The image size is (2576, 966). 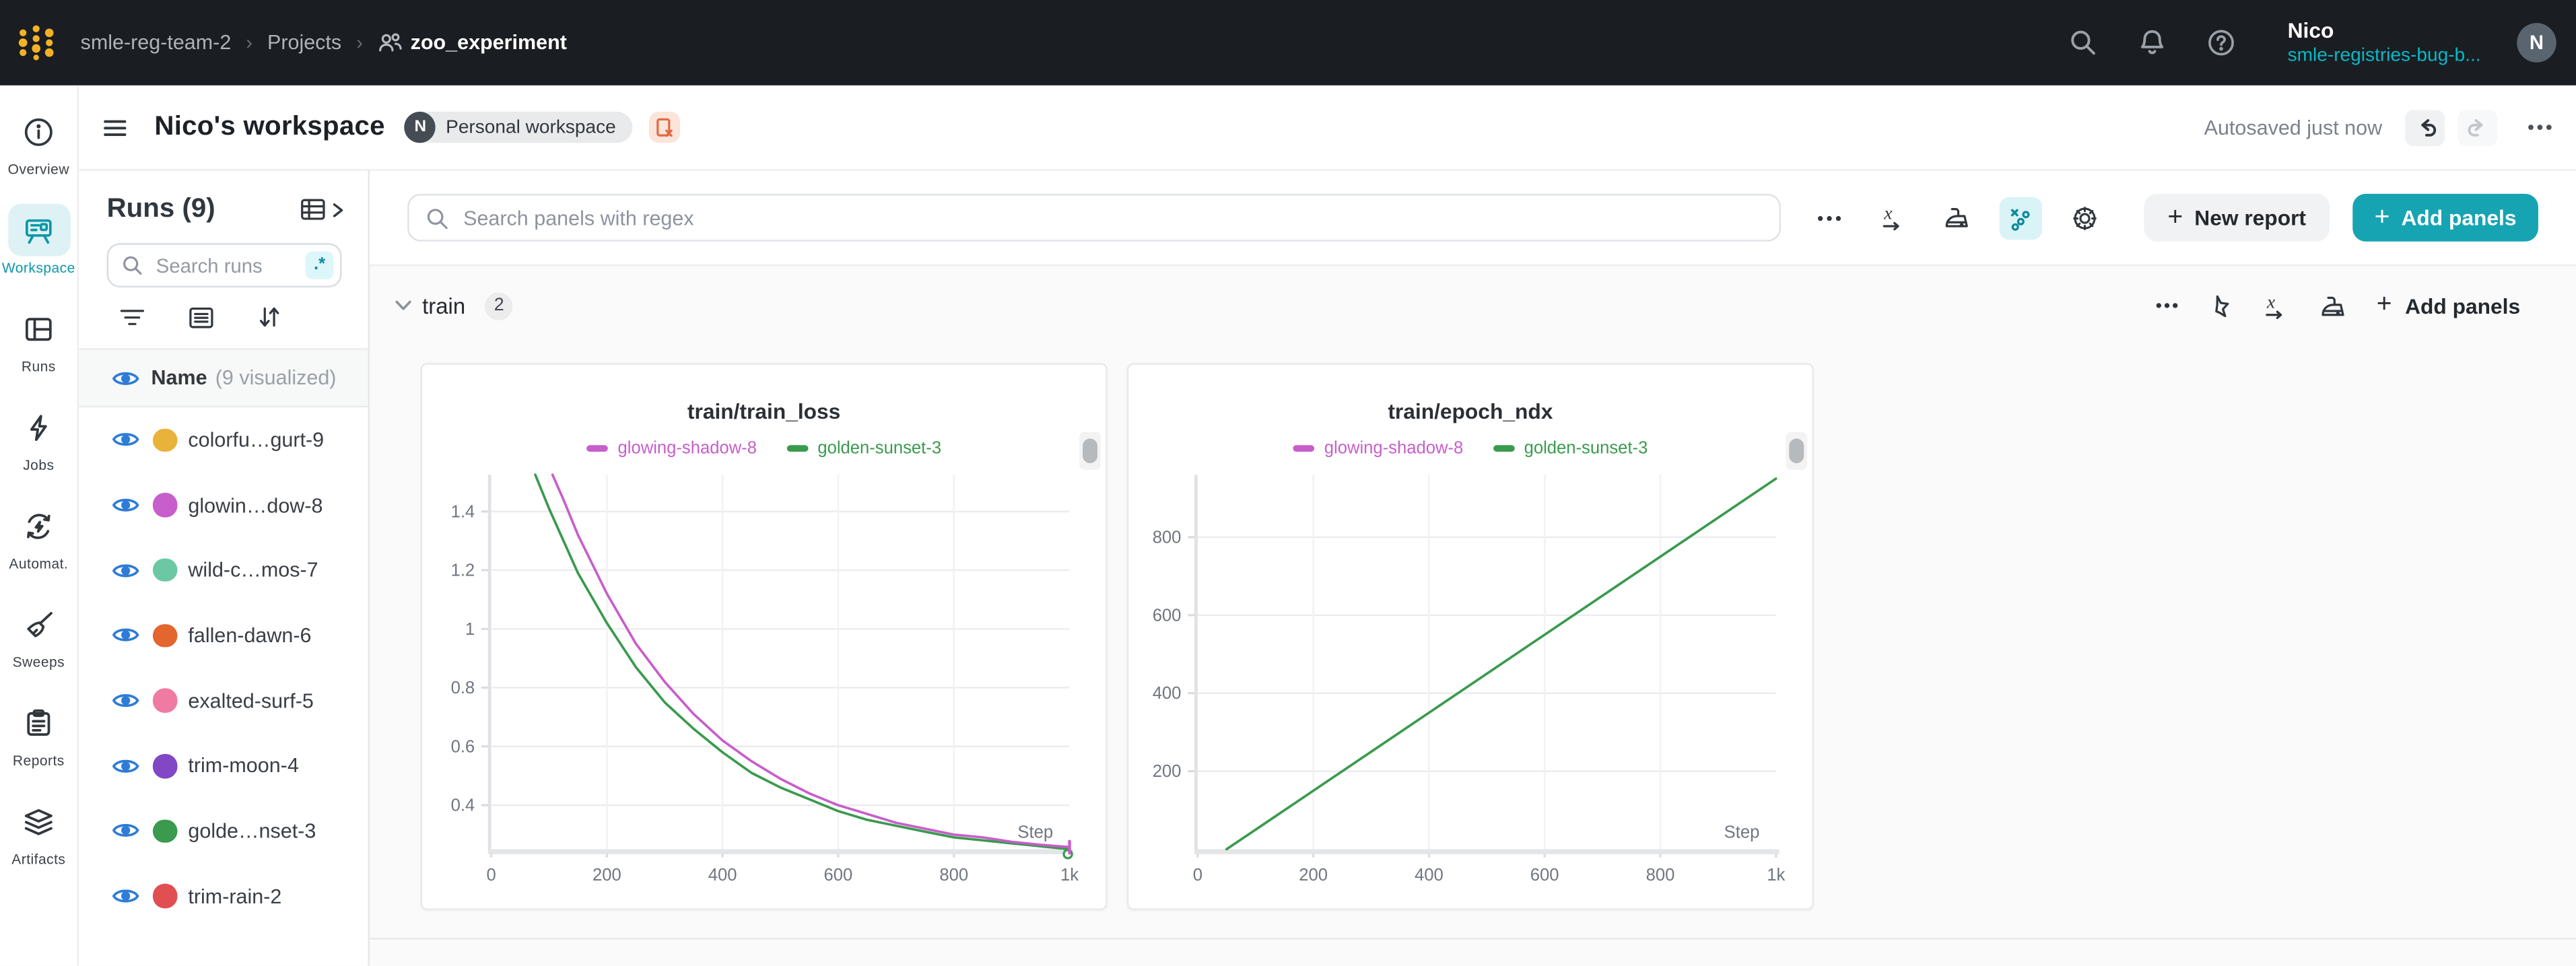 I want to click on add-panels-button: + Add panels, so click(x=2445, y=217).